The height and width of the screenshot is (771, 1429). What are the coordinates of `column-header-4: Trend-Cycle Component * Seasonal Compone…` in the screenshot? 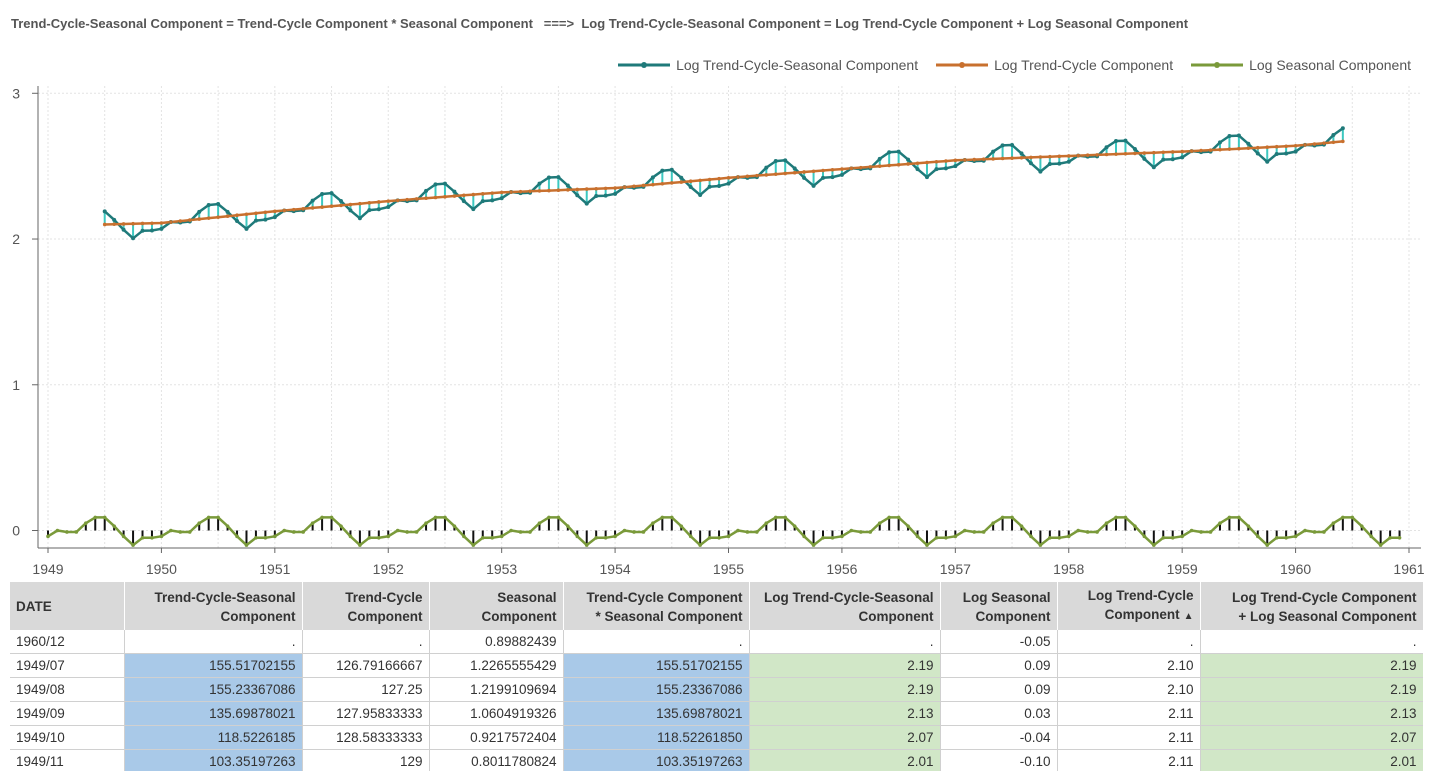 It's located at (656, 606).